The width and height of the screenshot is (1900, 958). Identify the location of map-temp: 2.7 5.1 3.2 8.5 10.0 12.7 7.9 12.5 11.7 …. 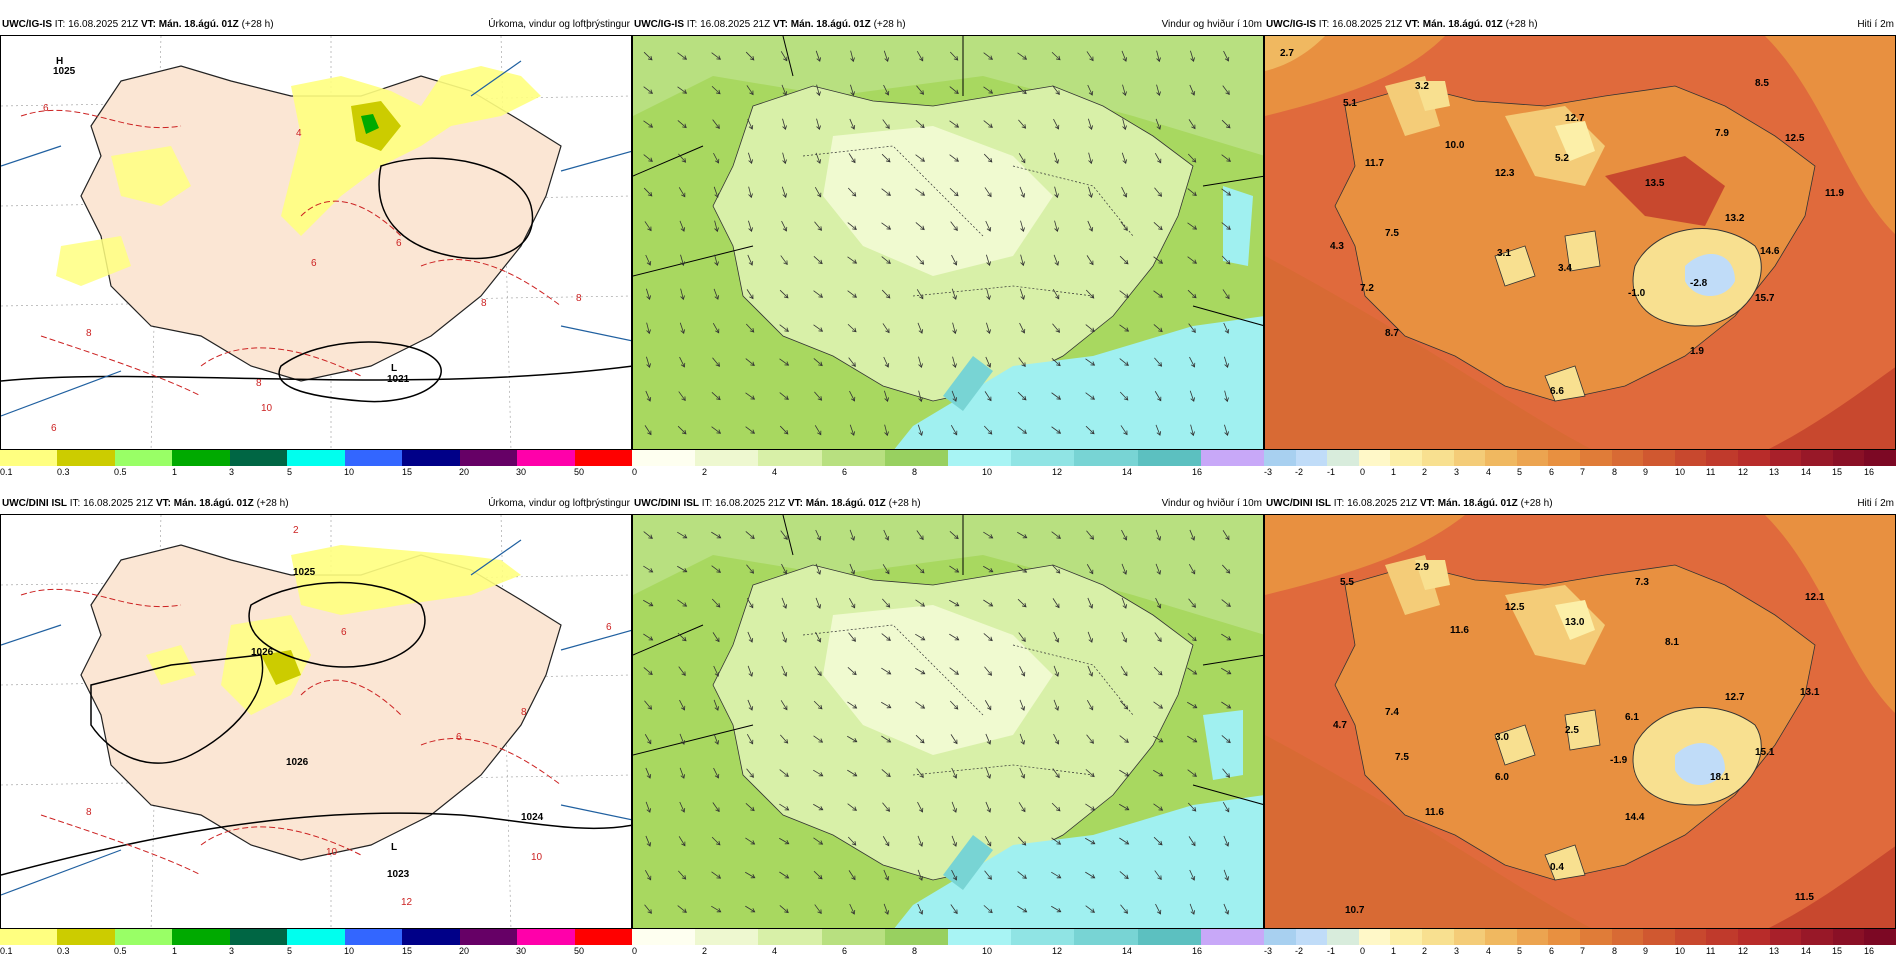
(1580, 242).